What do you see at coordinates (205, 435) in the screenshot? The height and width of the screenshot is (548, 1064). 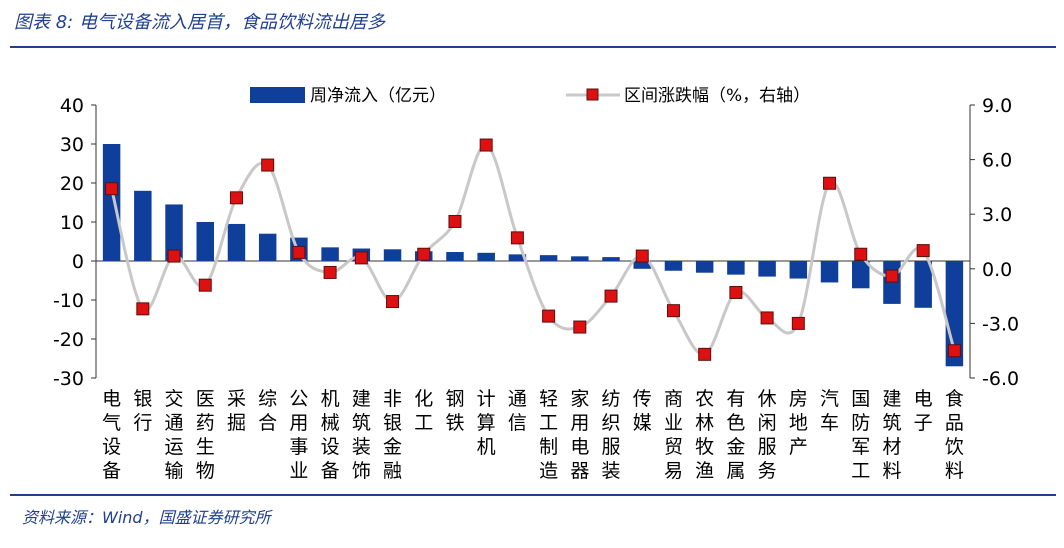 I see `x-tick-label: 医药生物` at bounding box center [205, 435].